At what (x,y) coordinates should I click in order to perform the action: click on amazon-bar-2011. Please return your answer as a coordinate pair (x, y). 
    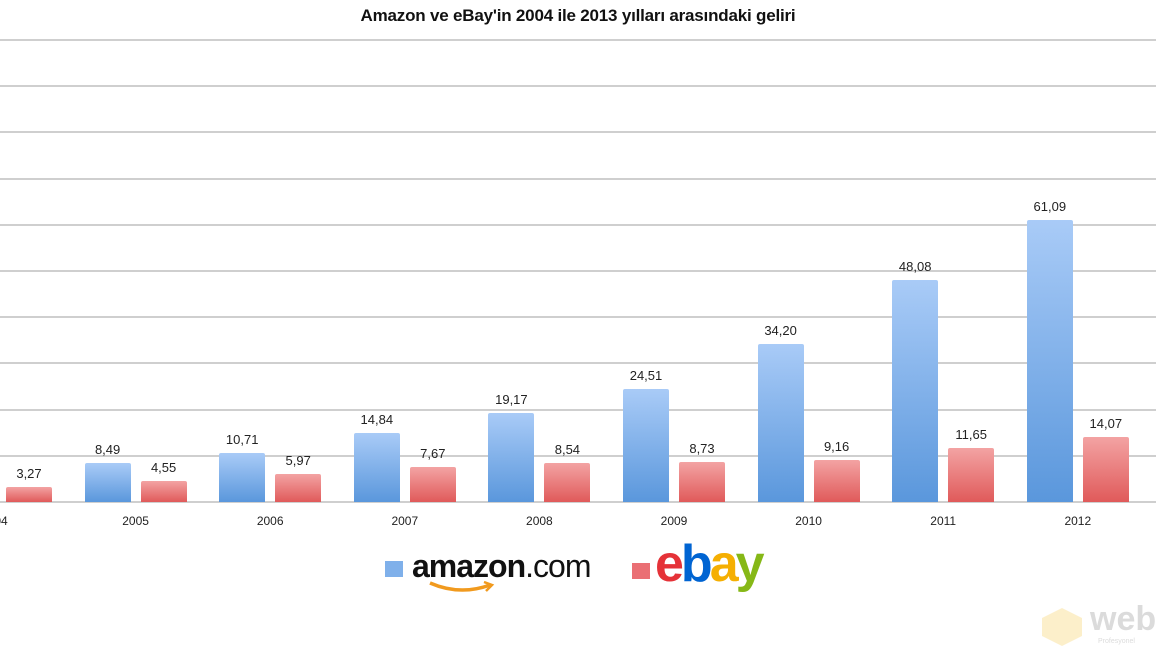
    Looking at the image, I should click on (915, 390).